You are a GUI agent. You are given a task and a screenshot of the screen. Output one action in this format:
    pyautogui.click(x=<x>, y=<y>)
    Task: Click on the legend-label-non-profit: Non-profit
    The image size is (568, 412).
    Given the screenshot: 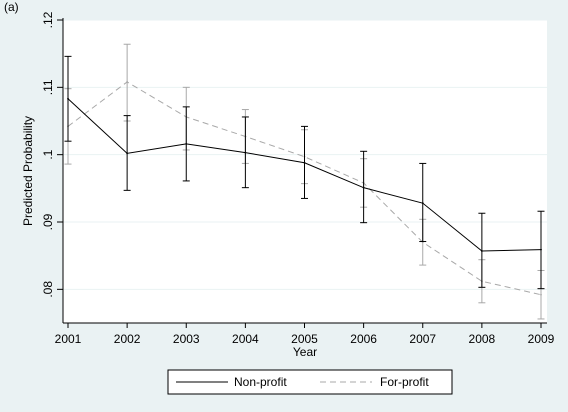 What is the action you would take?
    pyautogui.click(x=260, y=382)
    